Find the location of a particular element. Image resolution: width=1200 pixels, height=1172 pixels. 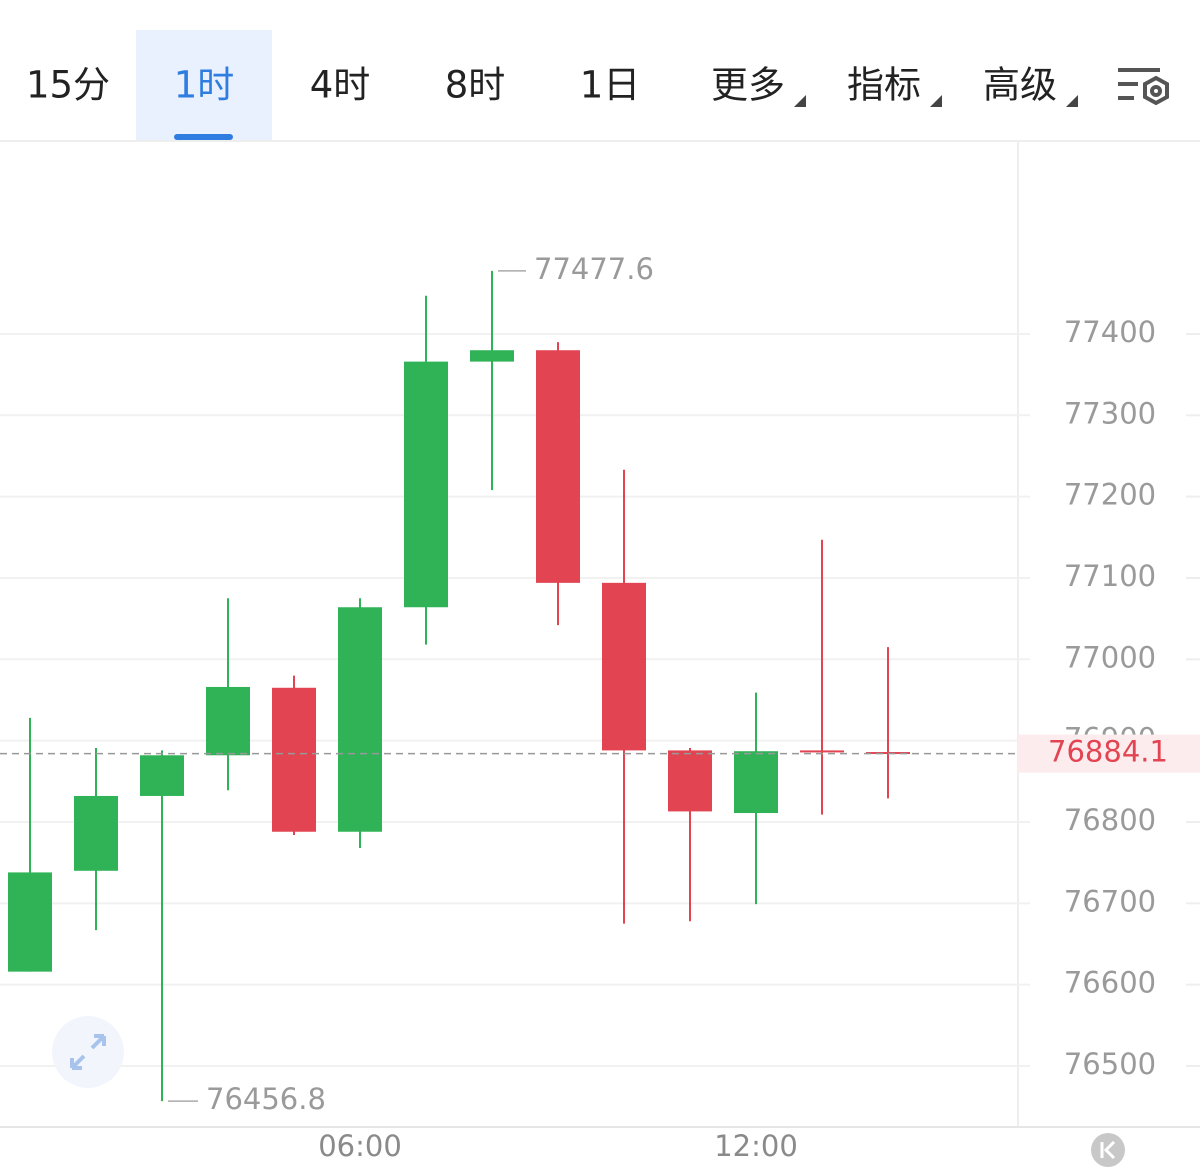

y-tick-label: 77200 is located at coordinates (1110, 495).